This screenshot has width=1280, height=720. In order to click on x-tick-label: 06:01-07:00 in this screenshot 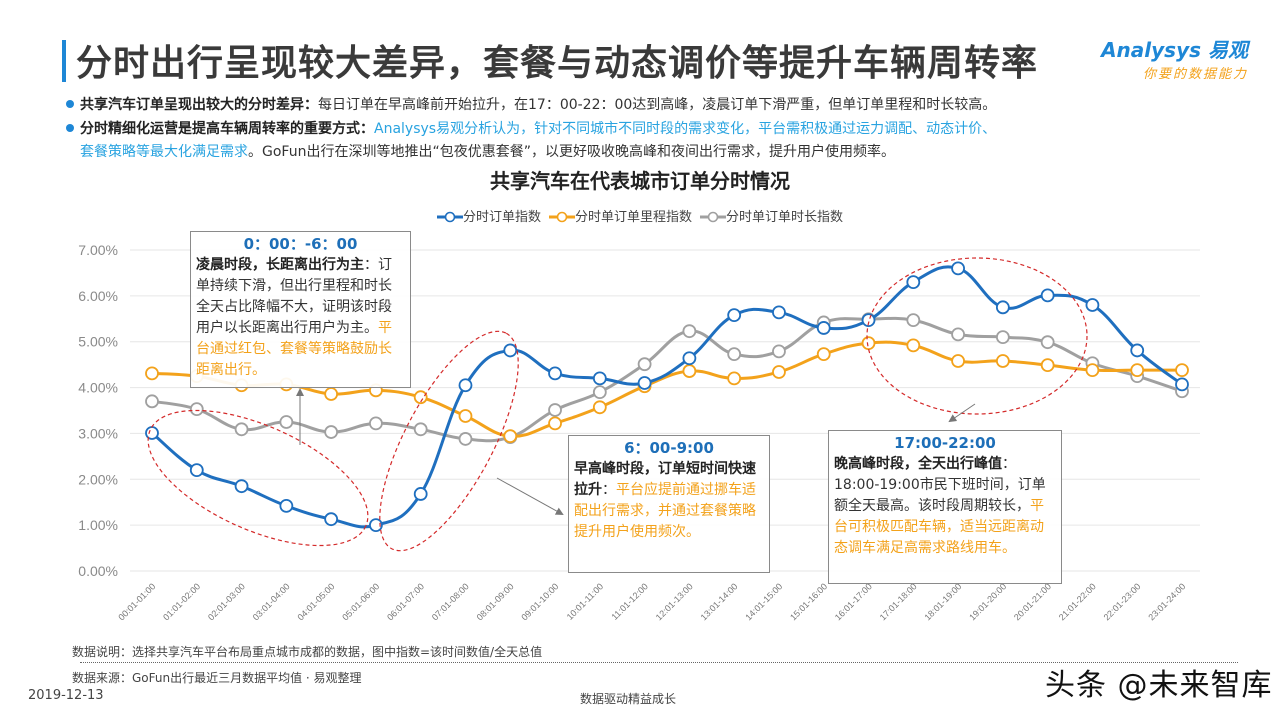, I will do `click(405, 601)`.